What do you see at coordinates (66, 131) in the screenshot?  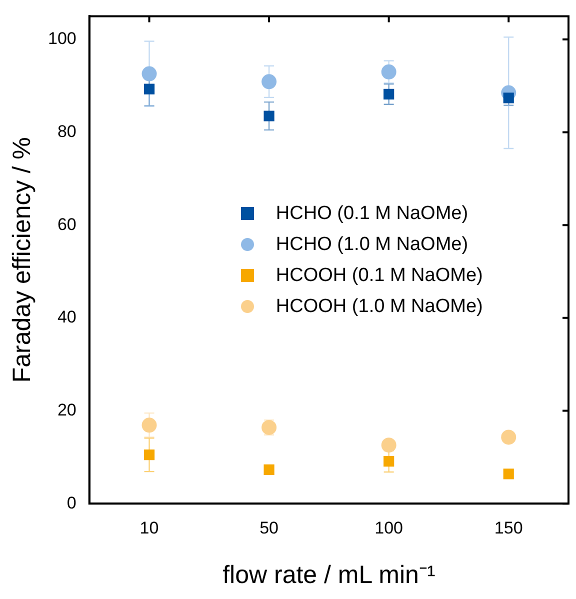 I see `y-tick-label: 80` at bounding box center [66, 131].